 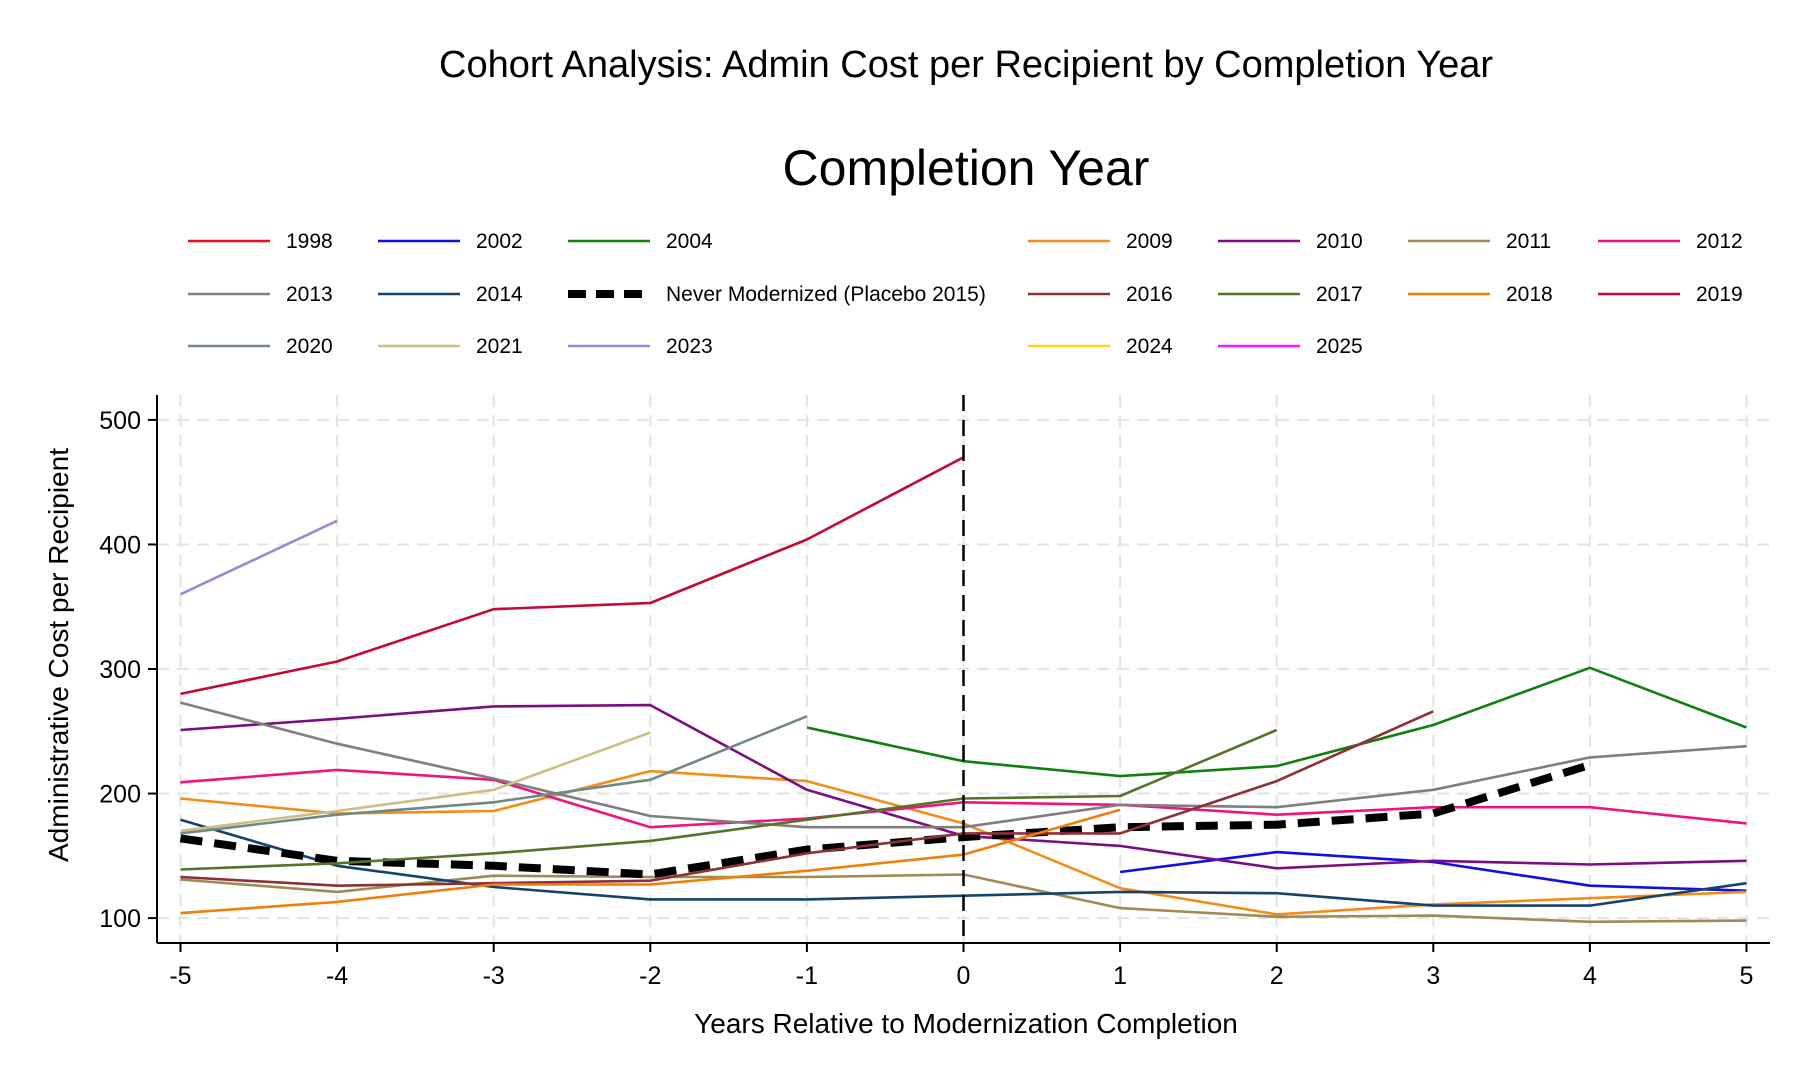 I want to click on legend-label: 2017, so click(x=1339, y=294).